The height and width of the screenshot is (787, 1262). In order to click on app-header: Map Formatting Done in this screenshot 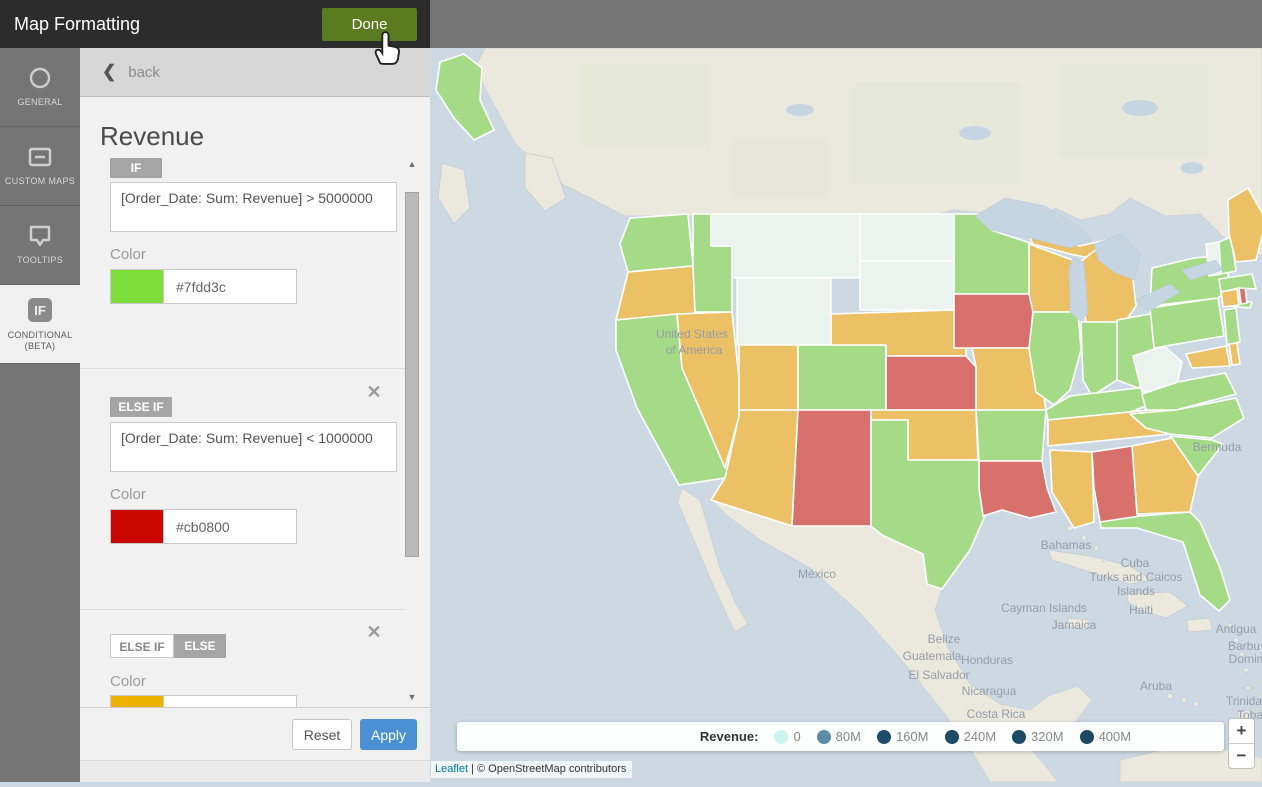, I will do `click(215, 24)`.